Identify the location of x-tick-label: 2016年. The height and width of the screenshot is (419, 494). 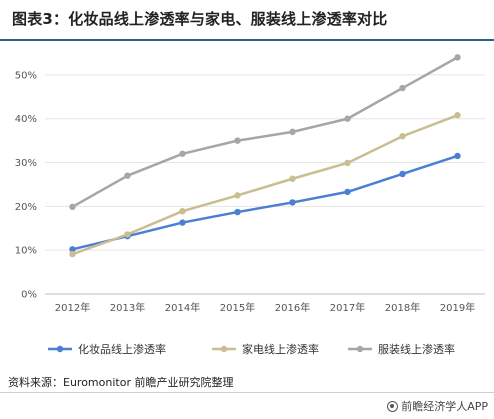
(292, 307).